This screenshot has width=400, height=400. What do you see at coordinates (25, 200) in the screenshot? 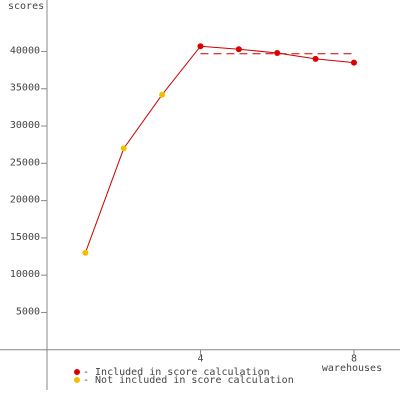
I see `y-tick-label: 20000` at bounding box center [25, 200].